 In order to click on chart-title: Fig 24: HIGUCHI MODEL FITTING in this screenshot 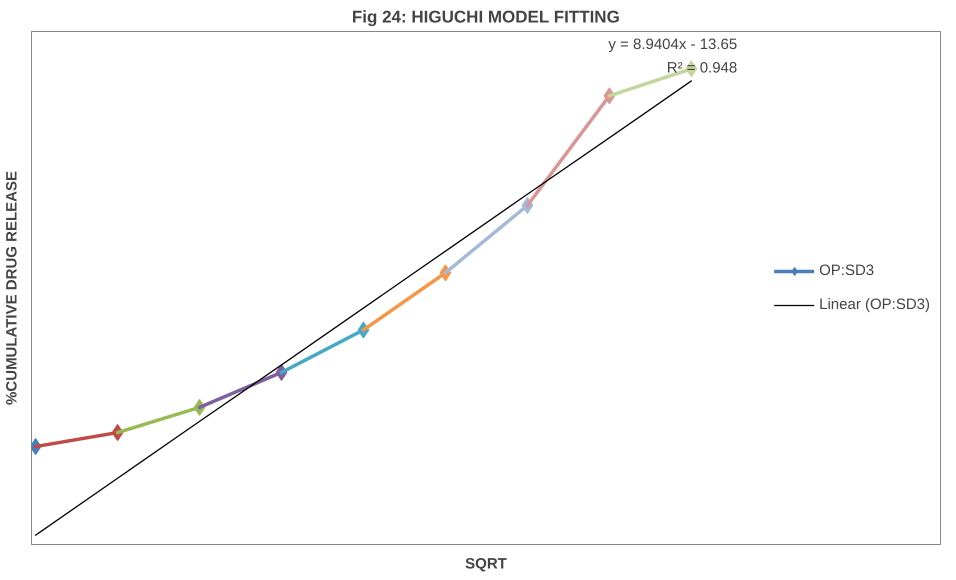, I will do `click(486, 17)`.